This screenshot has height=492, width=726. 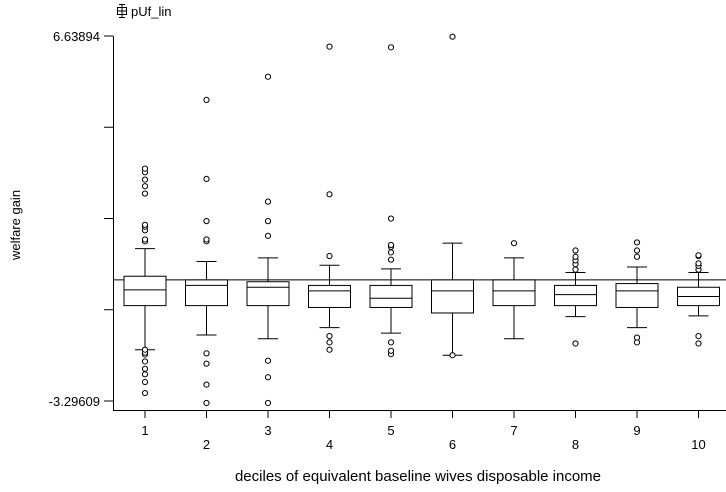 I want to click on x-tick-label: 6, so click(x=452, y=444).